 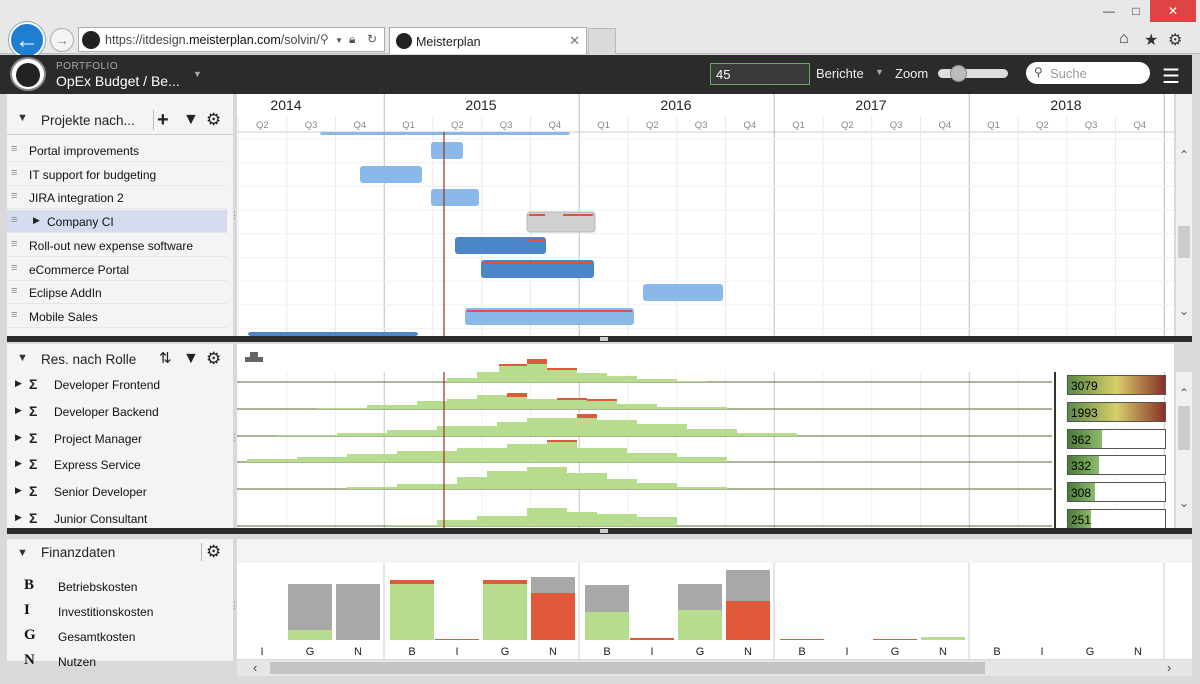 I want to click on role-row: ▶ Σ Express Service, so click(x=120, y=465).